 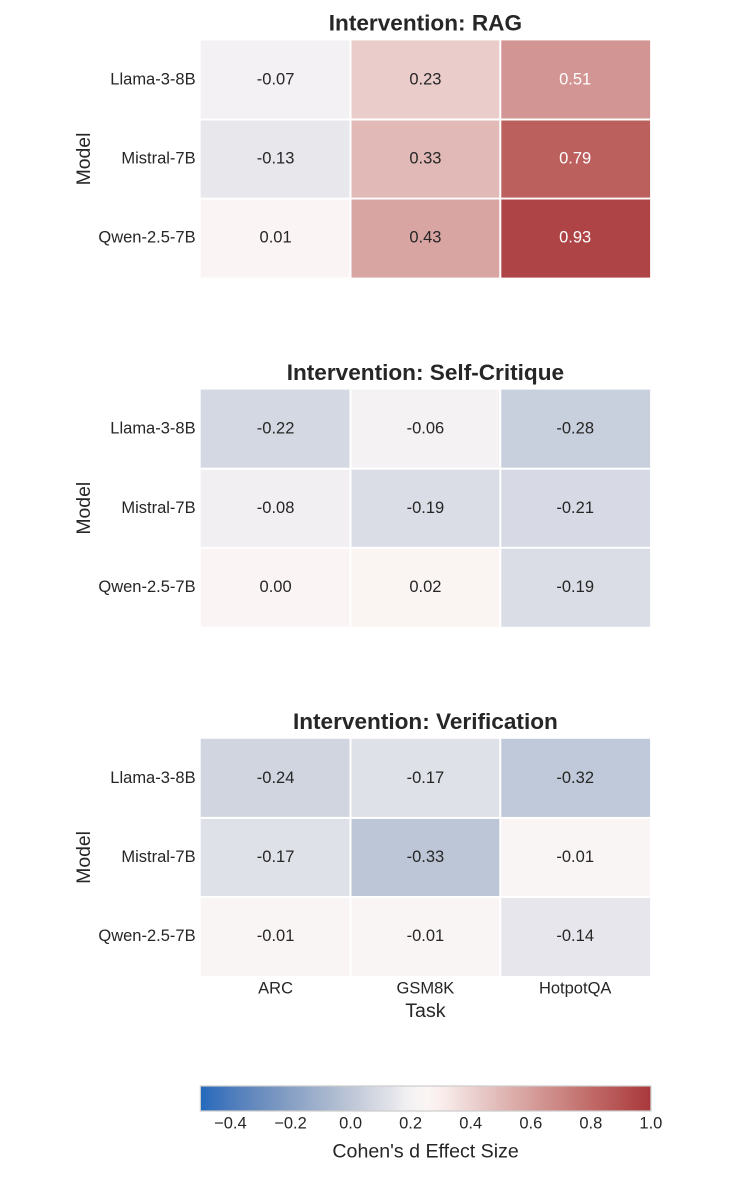 What do you see at coordinates (575, 778) in the screenshot?
I see `svg-text: -0.32` at bounding box center [575, 778].